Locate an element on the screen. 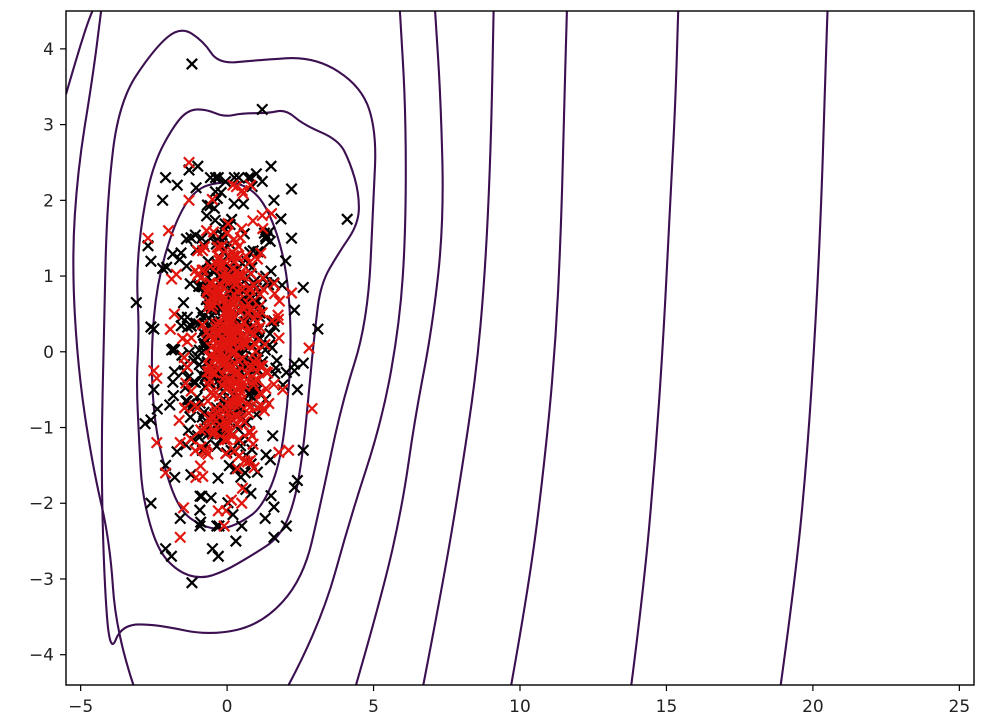 The image size is (987, 727). x-tick-label: 25 is located at coordinates (960, 707).